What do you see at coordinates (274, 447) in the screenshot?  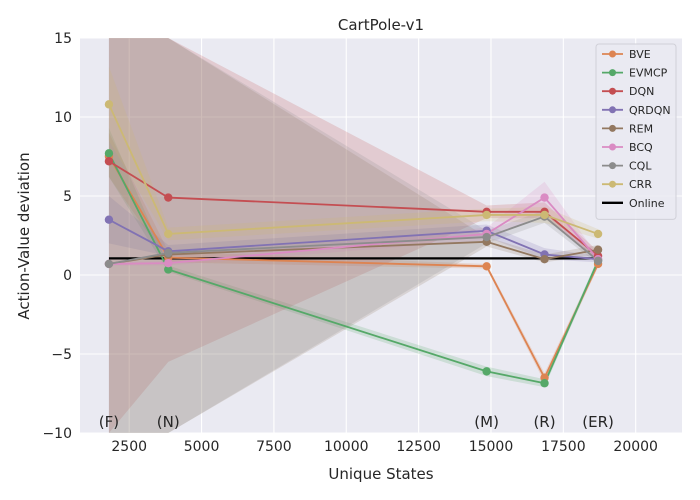 I see `x-tick-label: 7500` at bounding box center [274, 447].